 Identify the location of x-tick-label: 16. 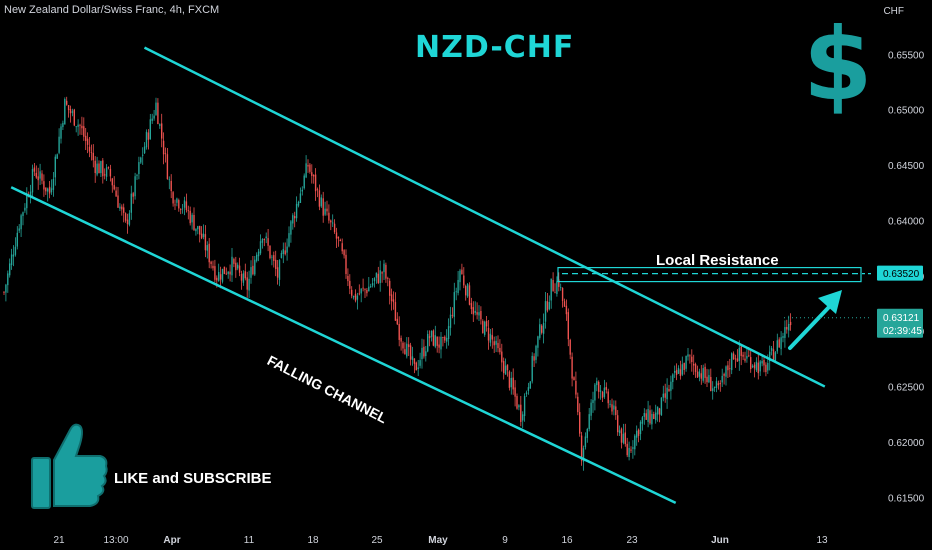
(567, 540).